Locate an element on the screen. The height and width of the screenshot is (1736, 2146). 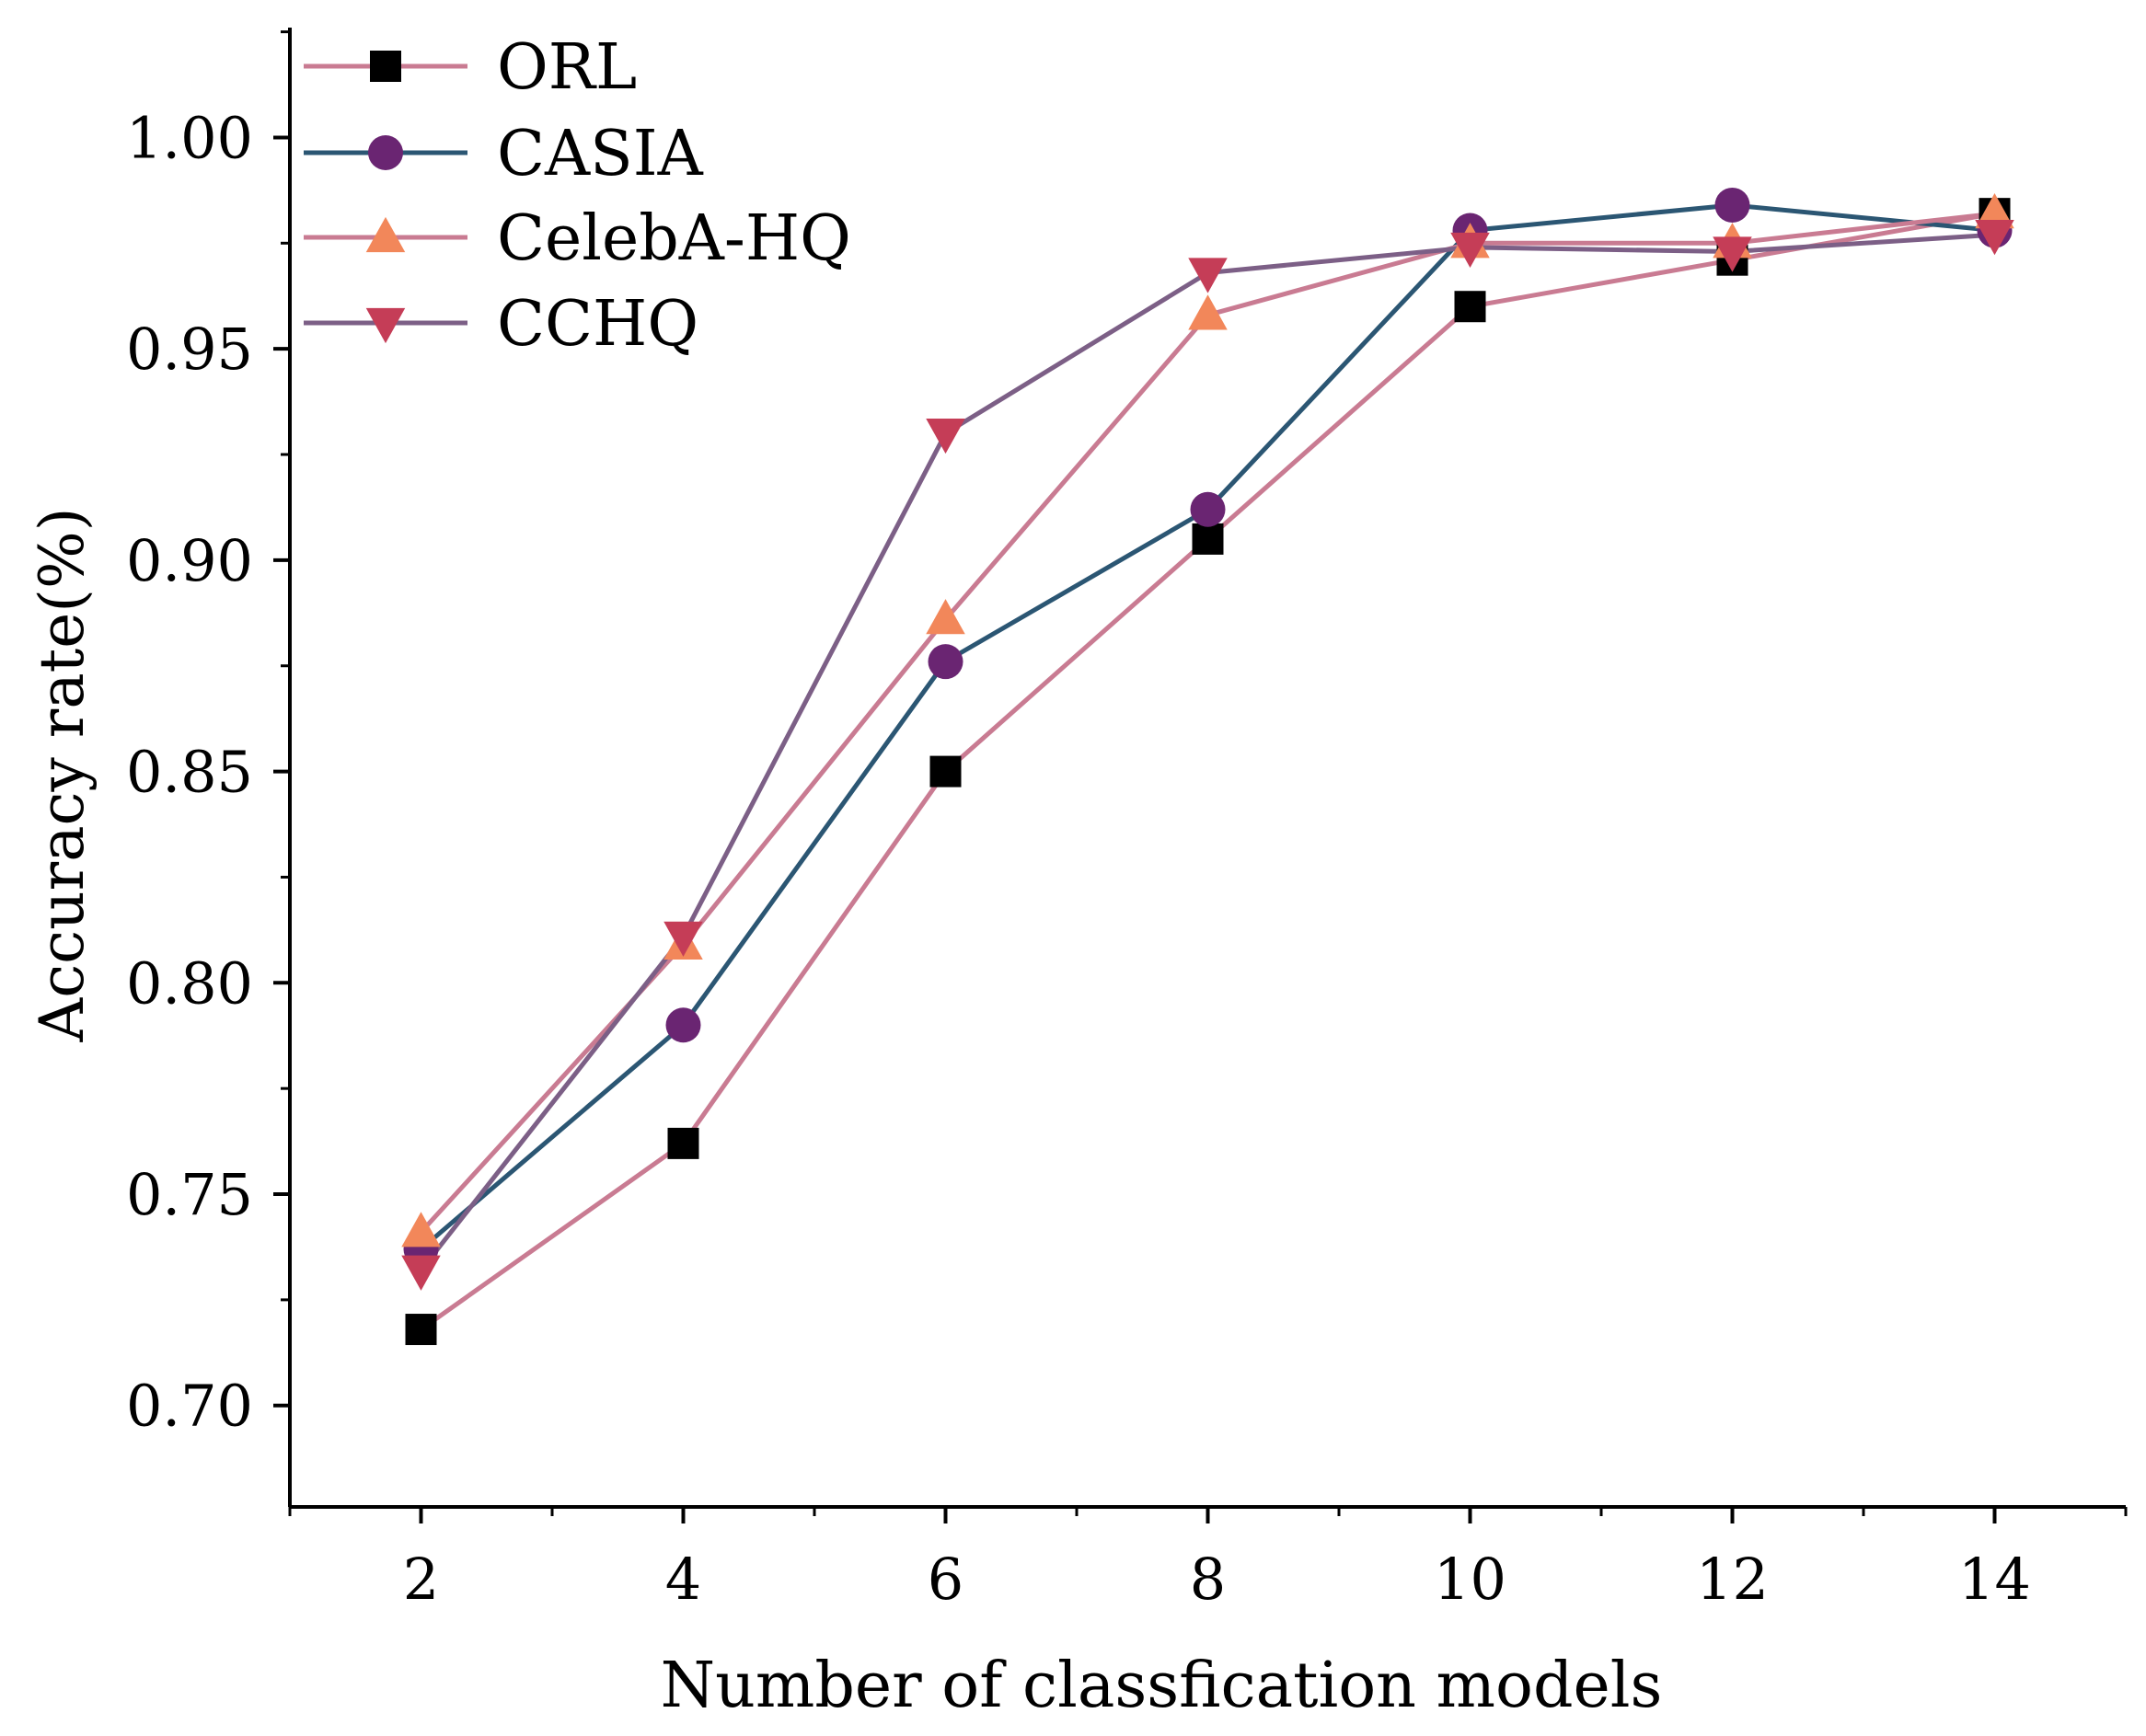
legend-item-casia-marker is located at coordinates (385, 152).